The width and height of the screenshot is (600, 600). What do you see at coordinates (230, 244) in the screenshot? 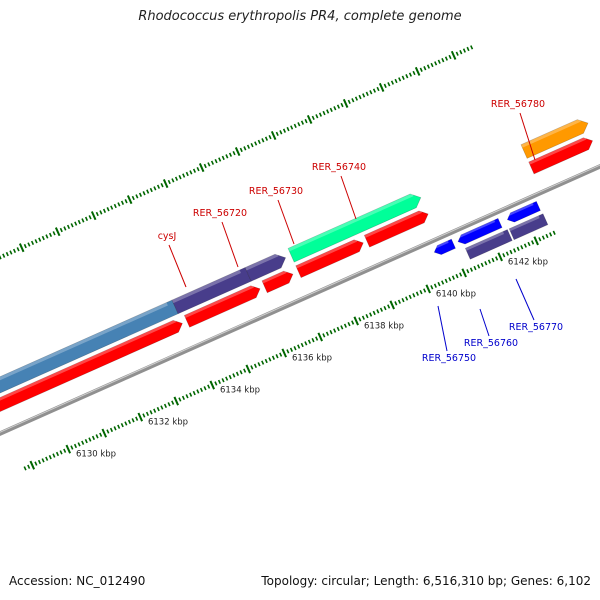
I see `forward-callout-line` at bounding box center [230, 244].